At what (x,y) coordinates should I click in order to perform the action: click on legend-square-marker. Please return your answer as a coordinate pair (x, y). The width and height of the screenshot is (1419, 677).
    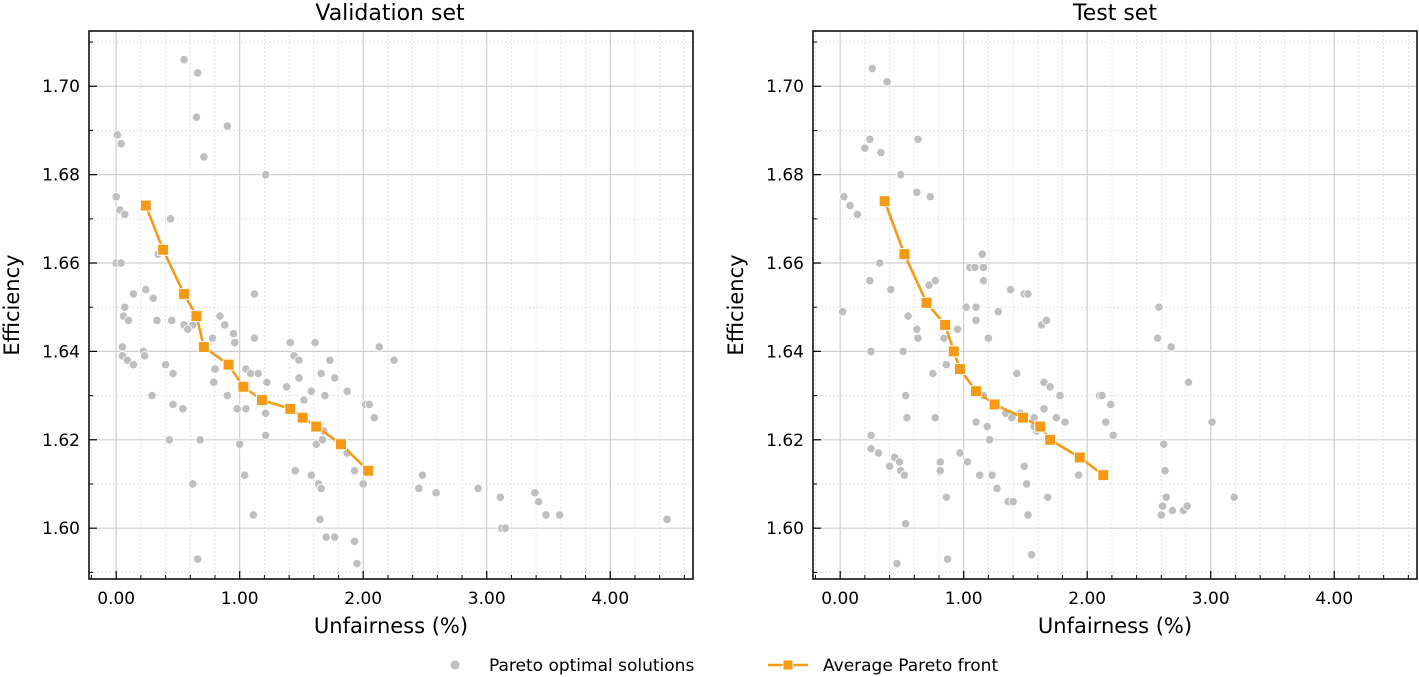
    Looking at the image, I should click on (788, 665).